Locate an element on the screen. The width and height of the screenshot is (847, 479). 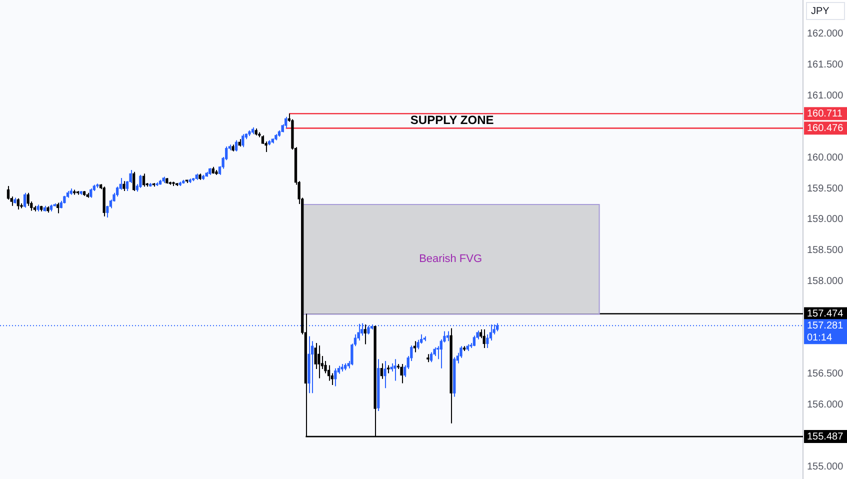
y-tick-label: 159.500 is located at coordinates (825, 188).